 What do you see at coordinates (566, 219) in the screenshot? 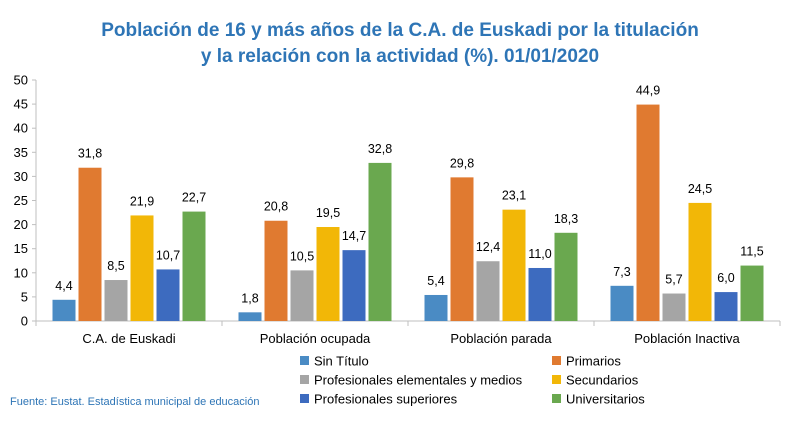
I see `data-label: 18,3` at bounding box center [566, 219].